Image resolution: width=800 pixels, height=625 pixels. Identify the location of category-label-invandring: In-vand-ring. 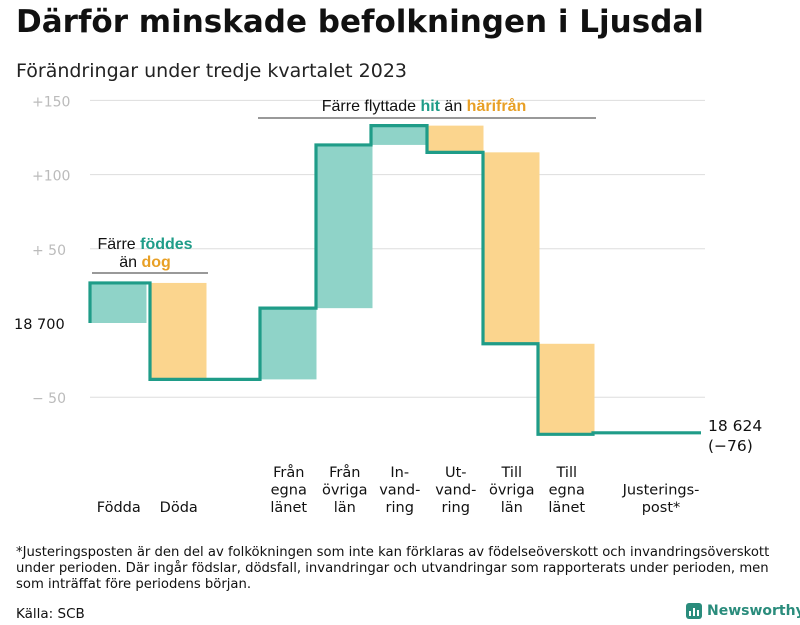
(399, 490).